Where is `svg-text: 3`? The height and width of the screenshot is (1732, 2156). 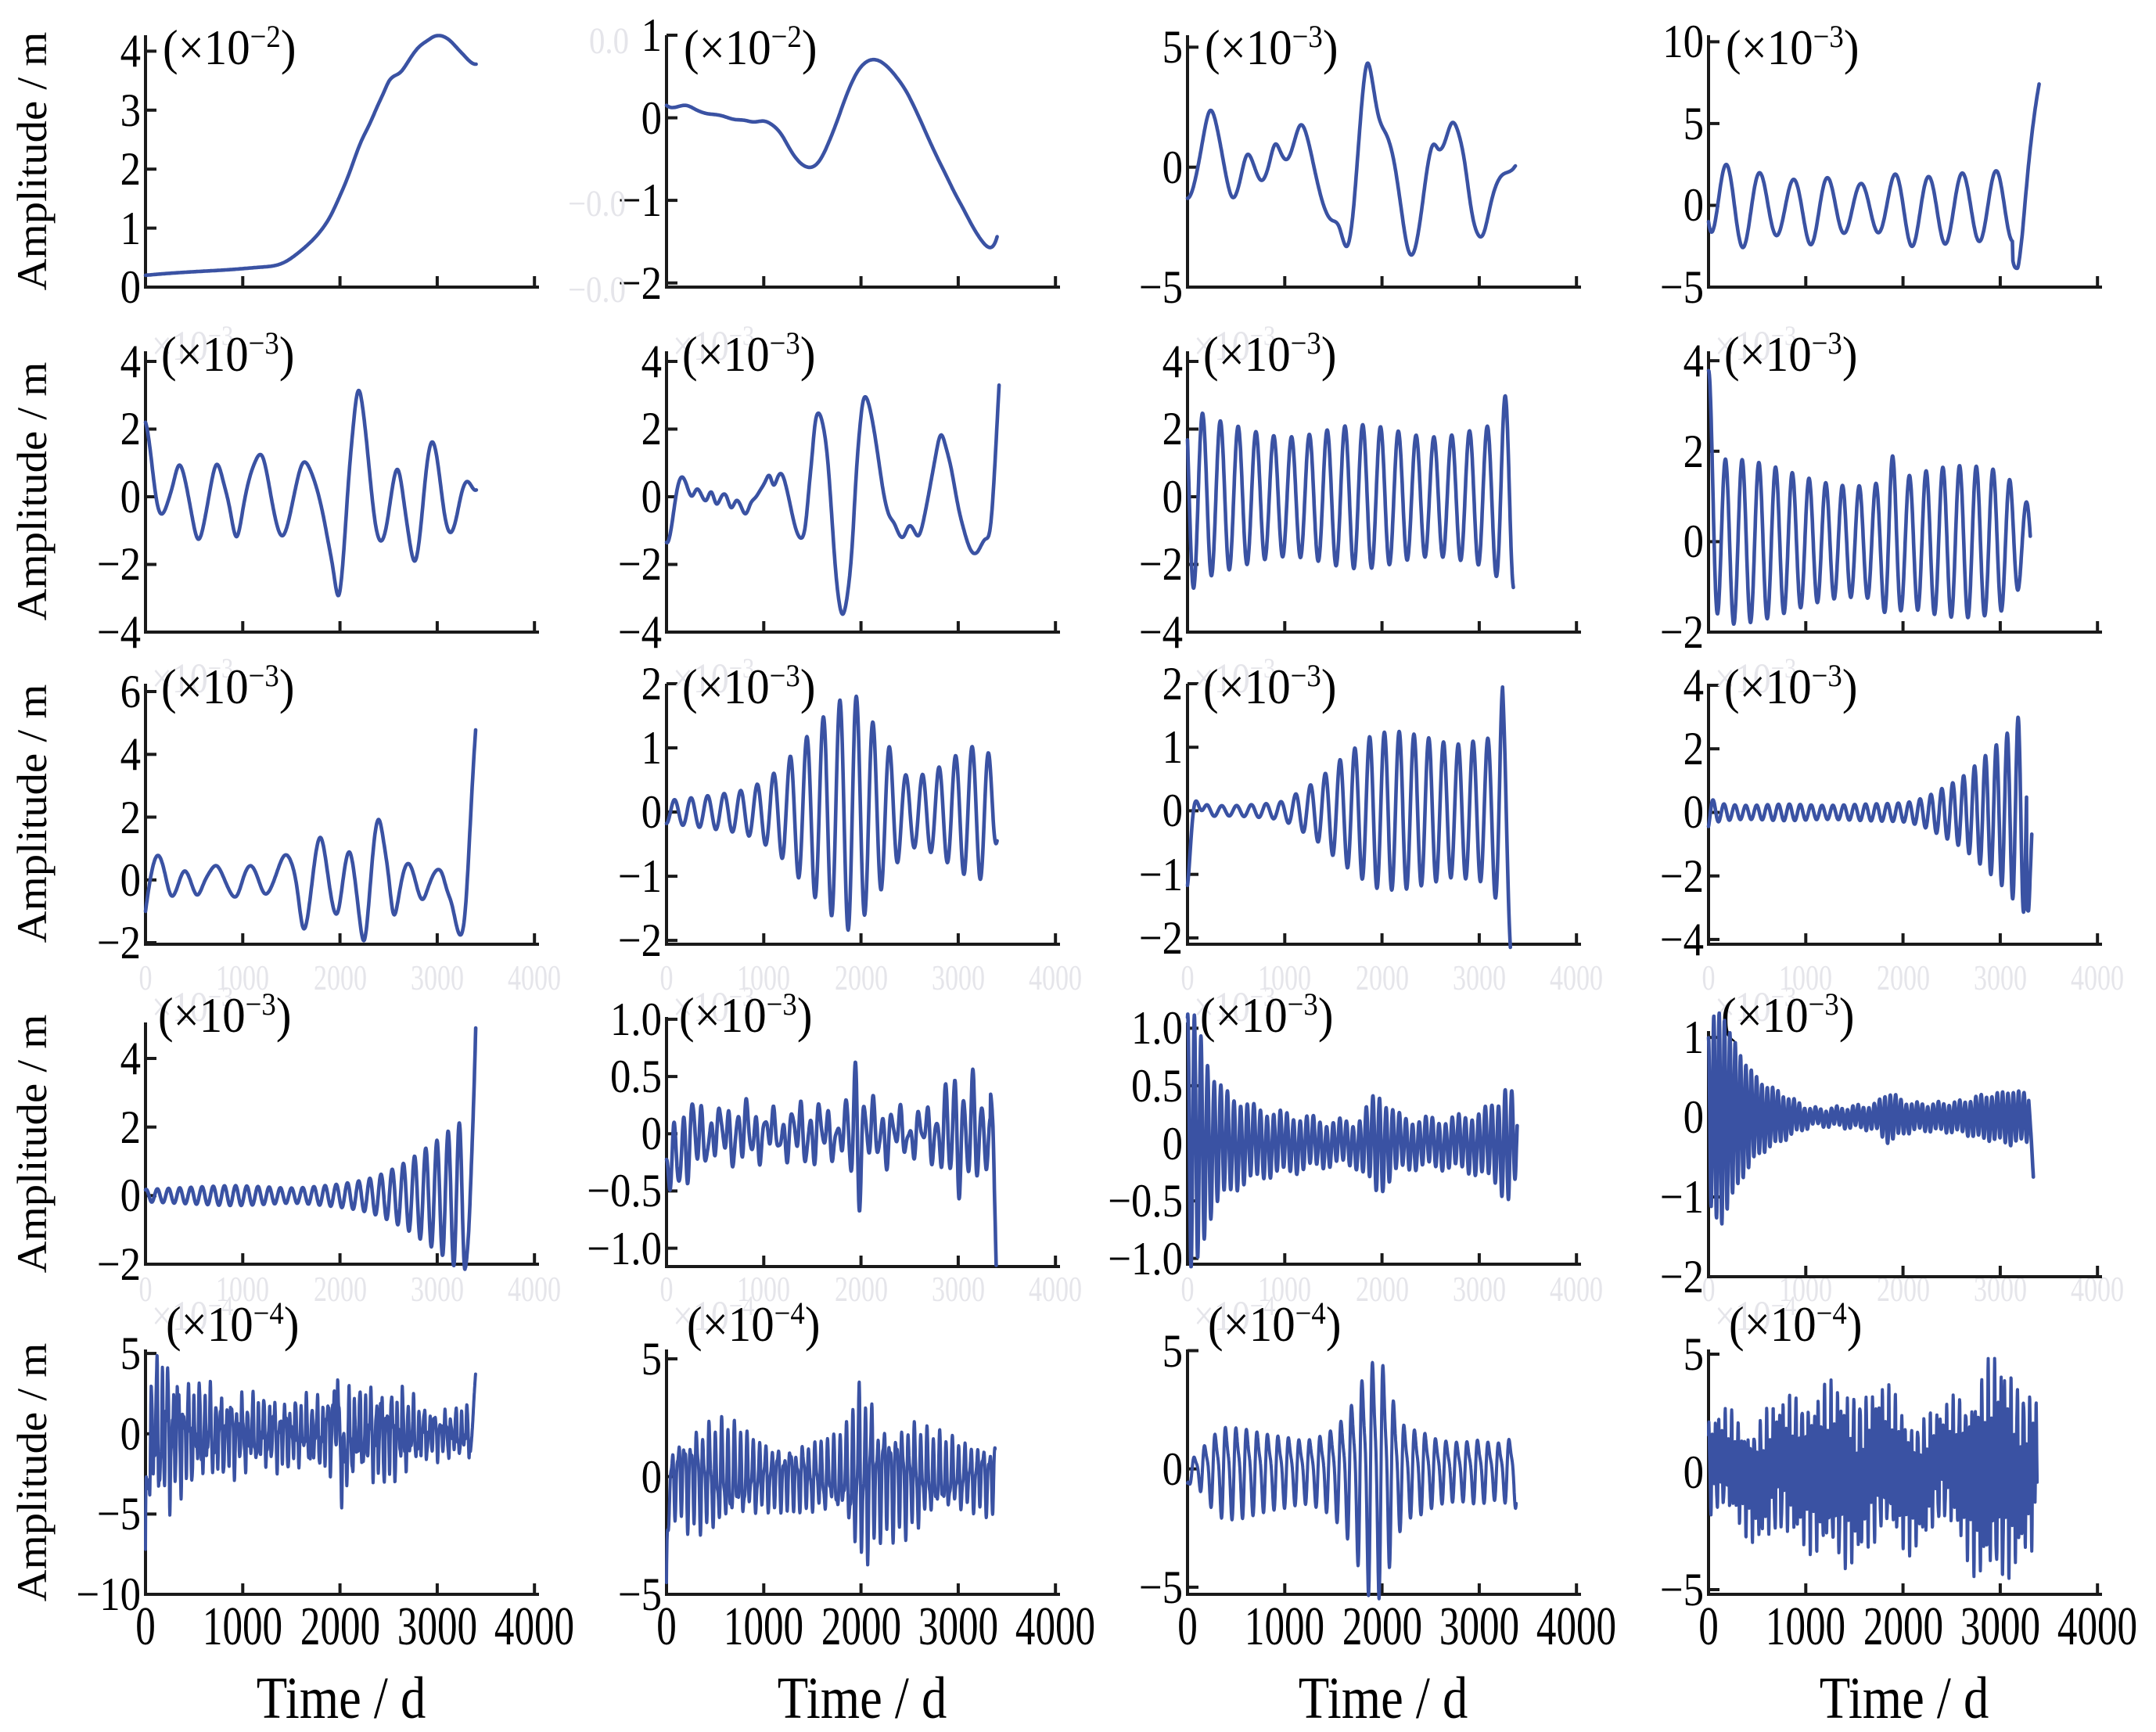 svg-text: 3 is located at coordinates (130, 111).